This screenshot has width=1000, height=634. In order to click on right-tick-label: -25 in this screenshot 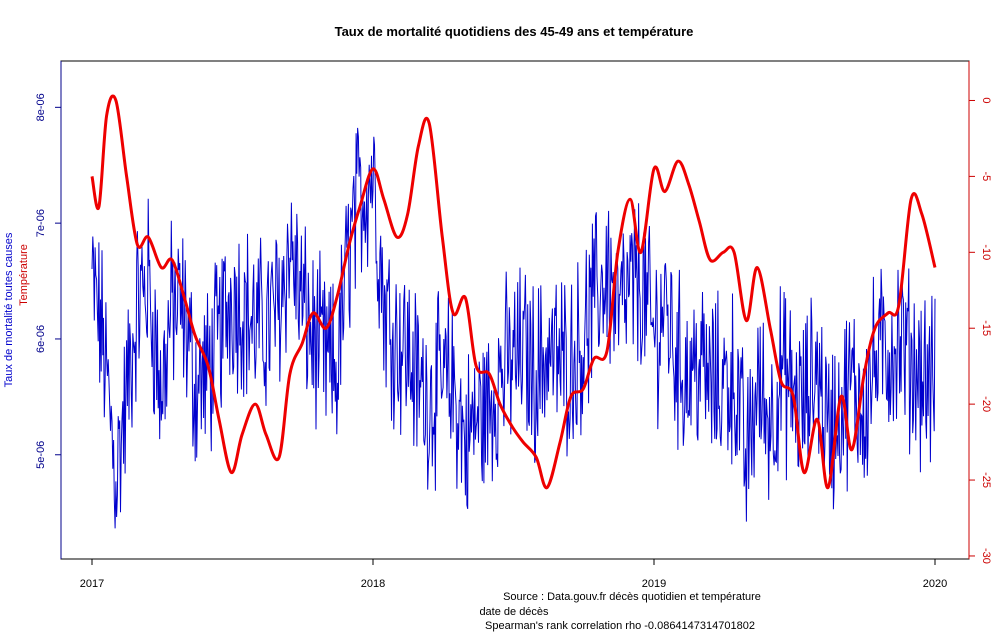, I will do `click(986, 480)`.